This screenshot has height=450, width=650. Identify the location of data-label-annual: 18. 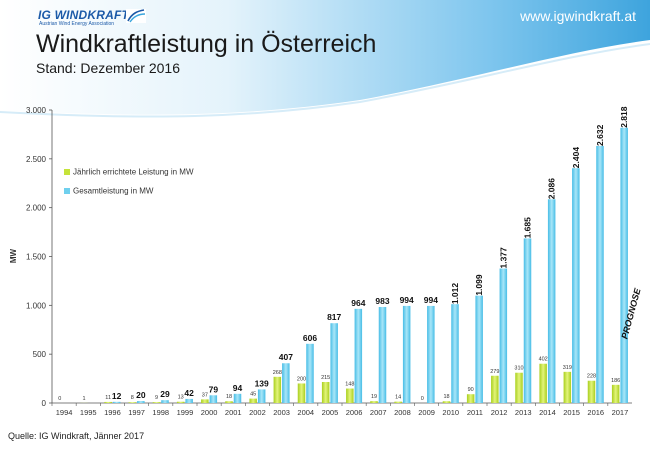
(446, 397).